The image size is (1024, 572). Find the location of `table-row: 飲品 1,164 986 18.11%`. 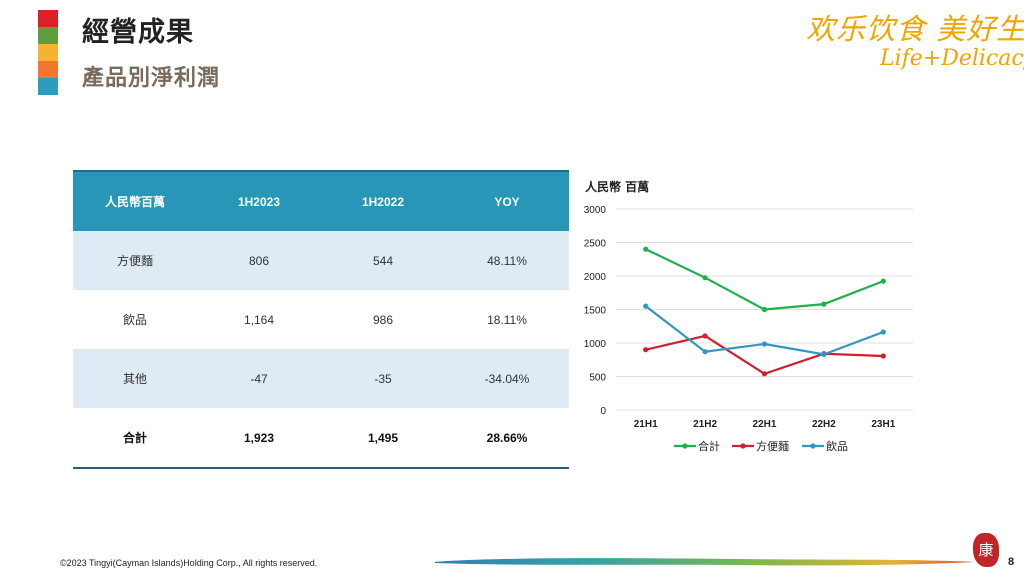

table-row: 飲品 1,164 986 18.11% is located at coordinates (321, 319).